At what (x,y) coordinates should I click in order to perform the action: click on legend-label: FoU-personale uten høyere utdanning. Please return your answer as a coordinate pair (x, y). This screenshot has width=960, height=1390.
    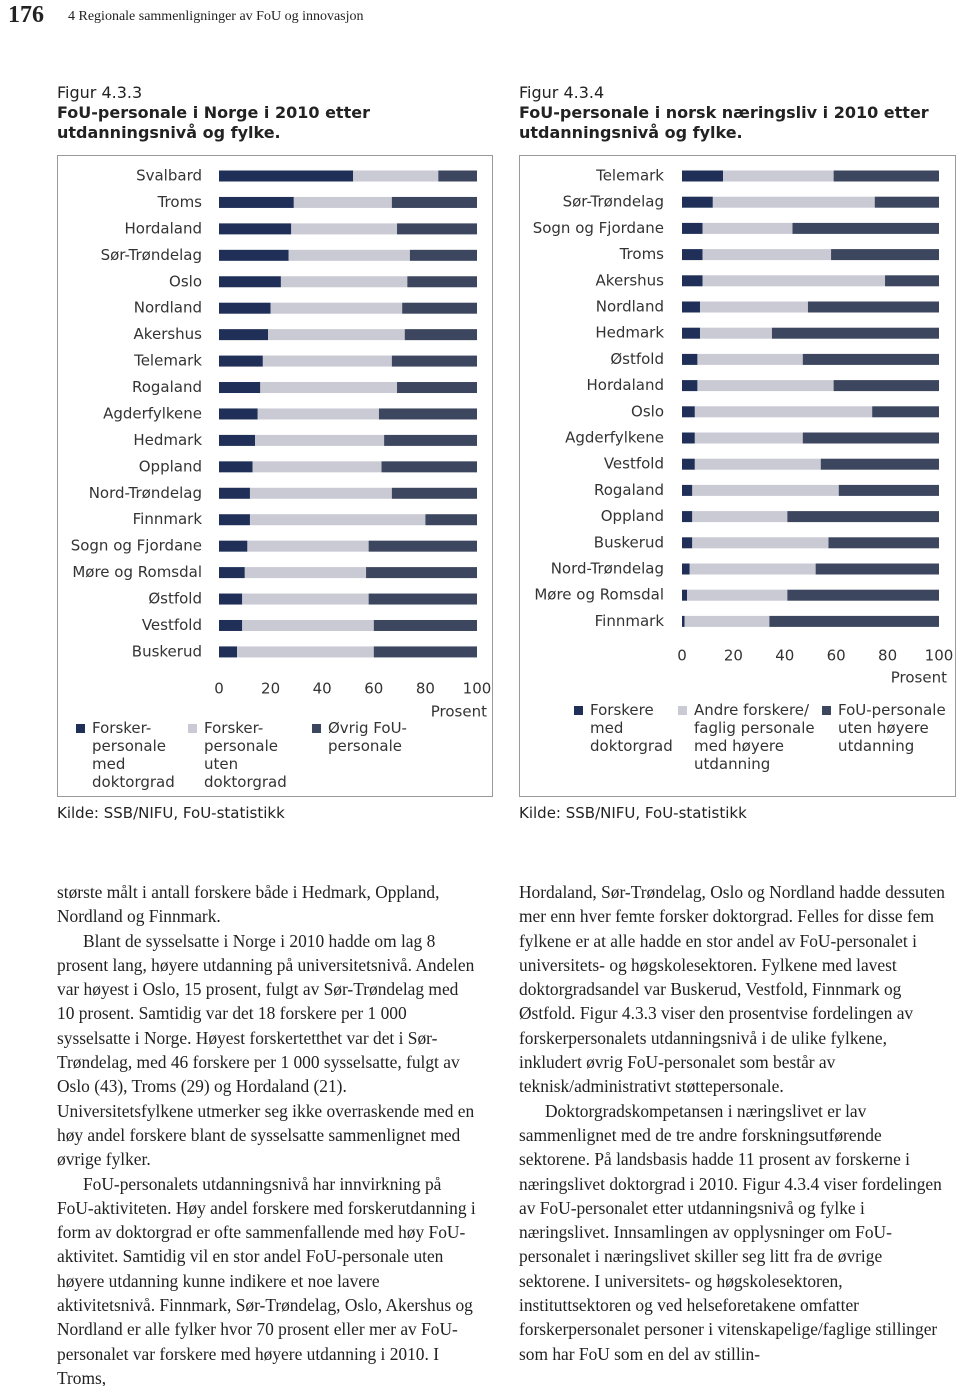
    Looking at the image, I should click on (892, 728).